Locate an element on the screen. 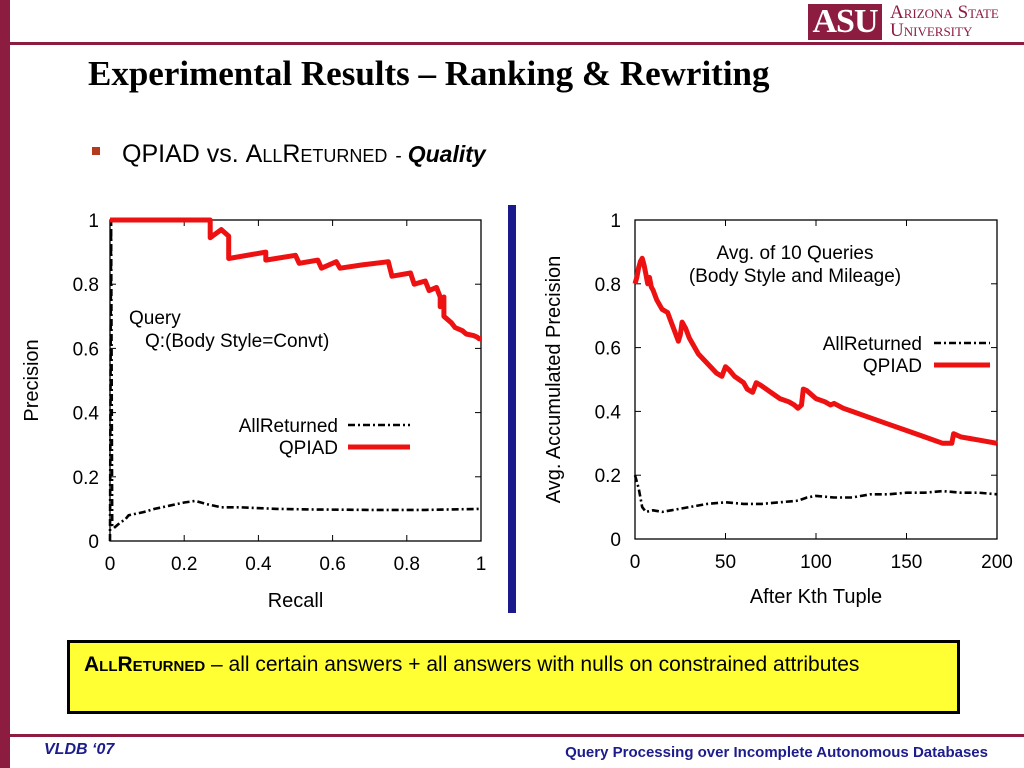 The image size is (1024, 768). asu-logo: ASU Arizona State University is located at coordinates (913, 22).